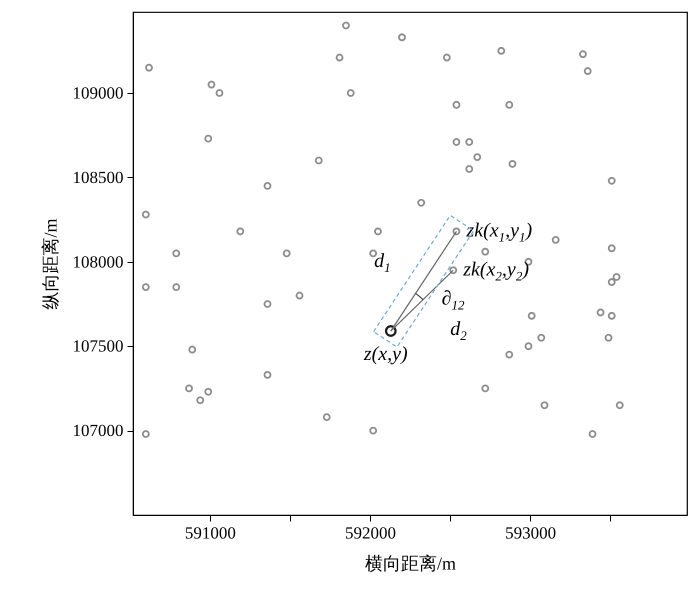  Describe the element at coordinates (98, 177) in the screenshot. I see `y-tick-label: 108500` at that location.